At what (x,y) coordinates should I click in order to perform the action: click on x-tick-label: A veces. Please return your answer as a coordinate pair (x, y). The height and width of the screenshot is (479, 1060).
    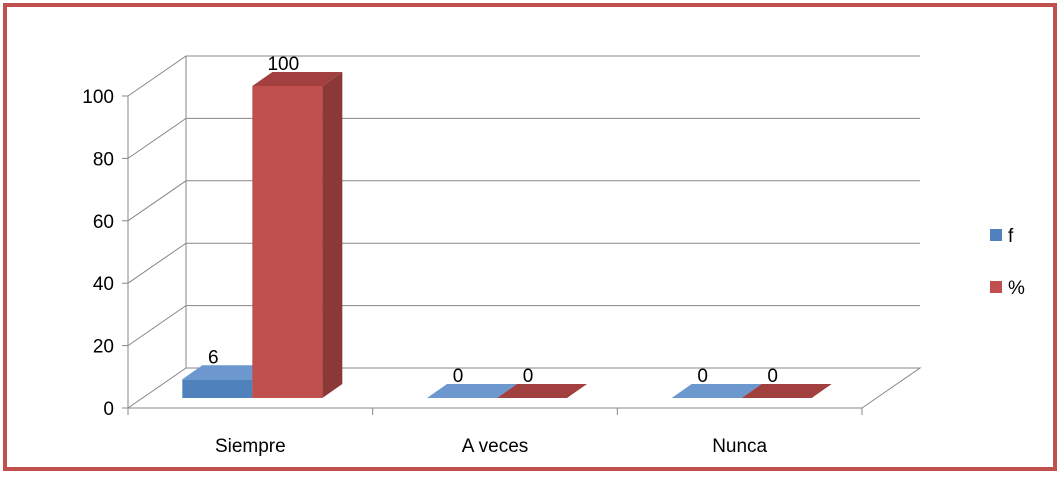
    Looking at the image, I should click on (495, 446).